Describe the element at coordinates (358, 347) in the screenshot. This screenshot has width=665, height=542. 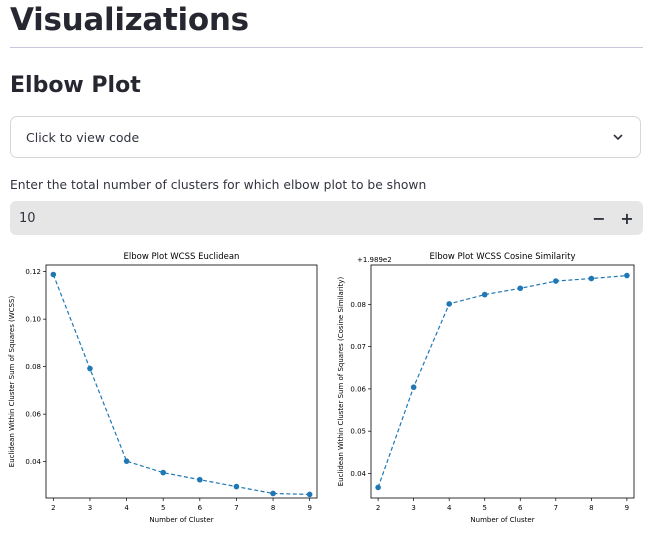
I see `y-tick-label: 0.07` at that location.